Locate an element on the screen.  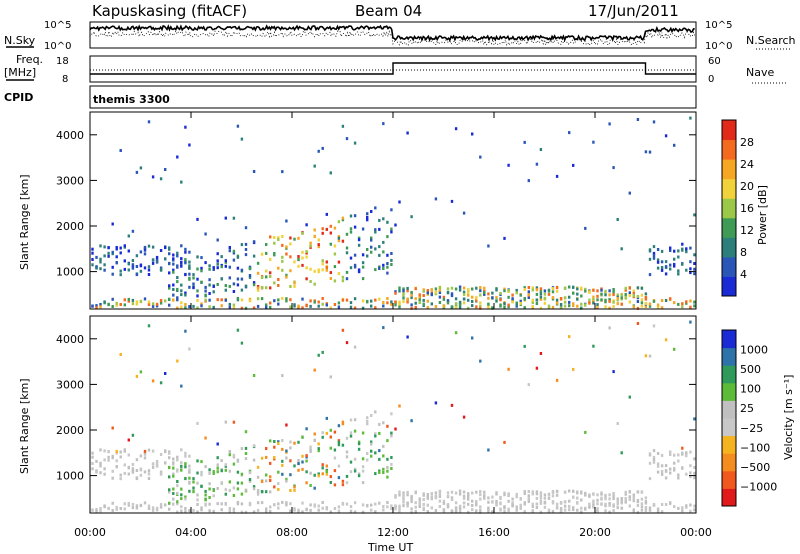
power-colorbar-swatch is located at coordinates (729, 130).